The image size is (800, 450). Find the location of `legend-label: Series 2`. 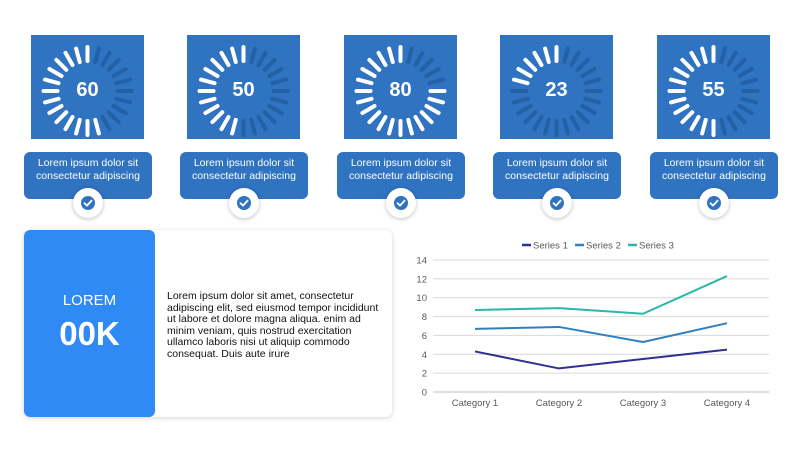

legend-label: Series 2 is located at coordinates (603, 246).